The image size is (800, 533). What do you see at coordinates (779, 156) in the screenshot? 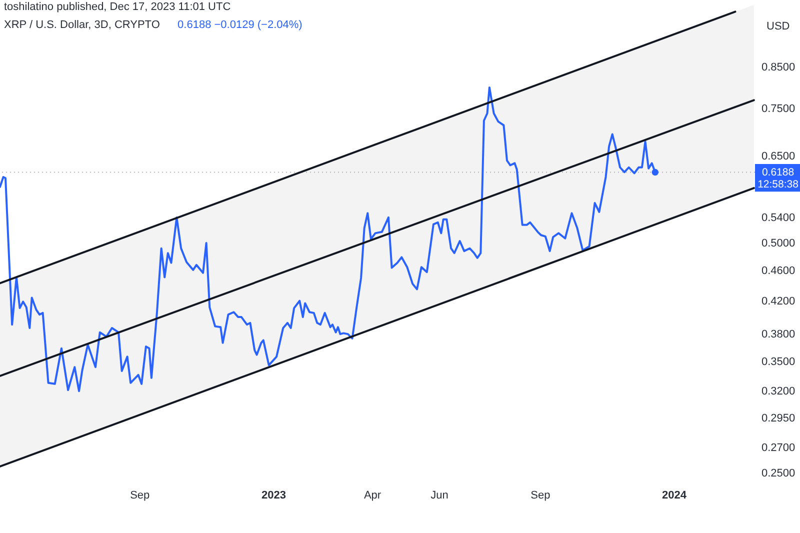
I see `y-tick-label: 0.6500` at bounding box center [779, 156].